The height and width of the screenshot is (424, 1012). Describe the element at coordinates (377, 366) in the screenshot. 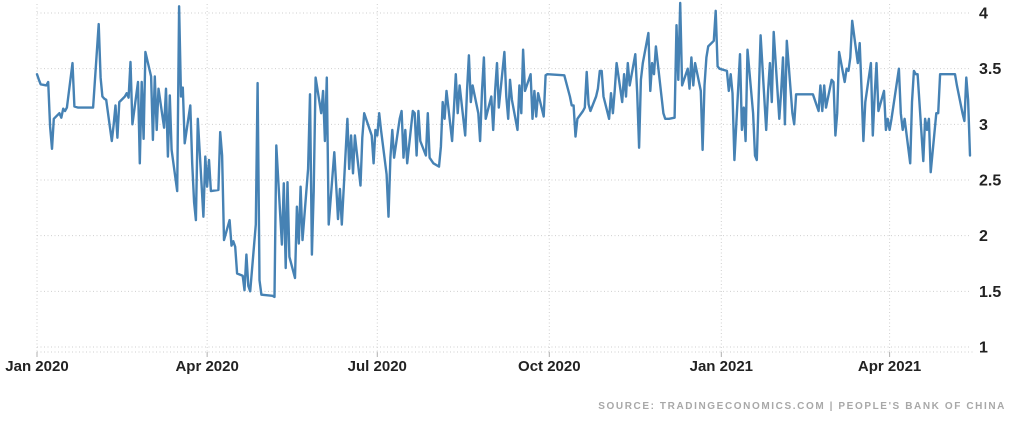

I see `x-axis-label-Jul-2020: Jul 2020` at that location.